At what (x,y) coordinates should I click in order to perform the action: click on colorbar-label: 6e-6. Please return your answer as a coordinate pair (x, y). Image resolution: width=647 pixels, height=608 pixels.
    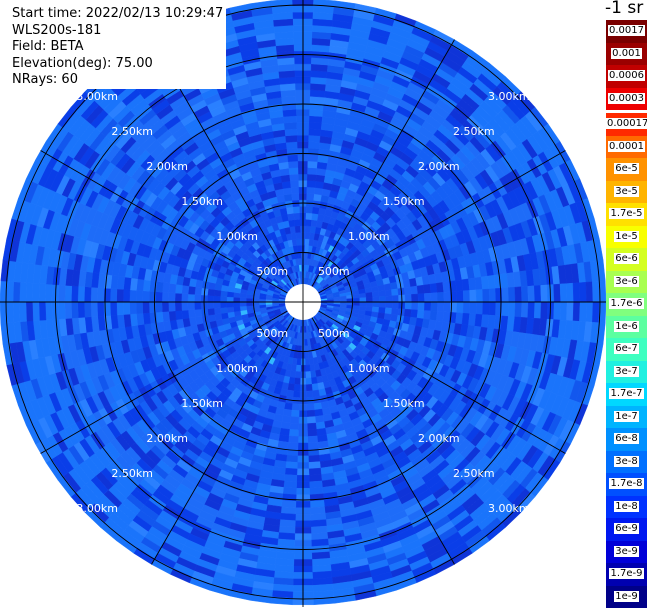
    Looking at the image, I should click on (626, 258).